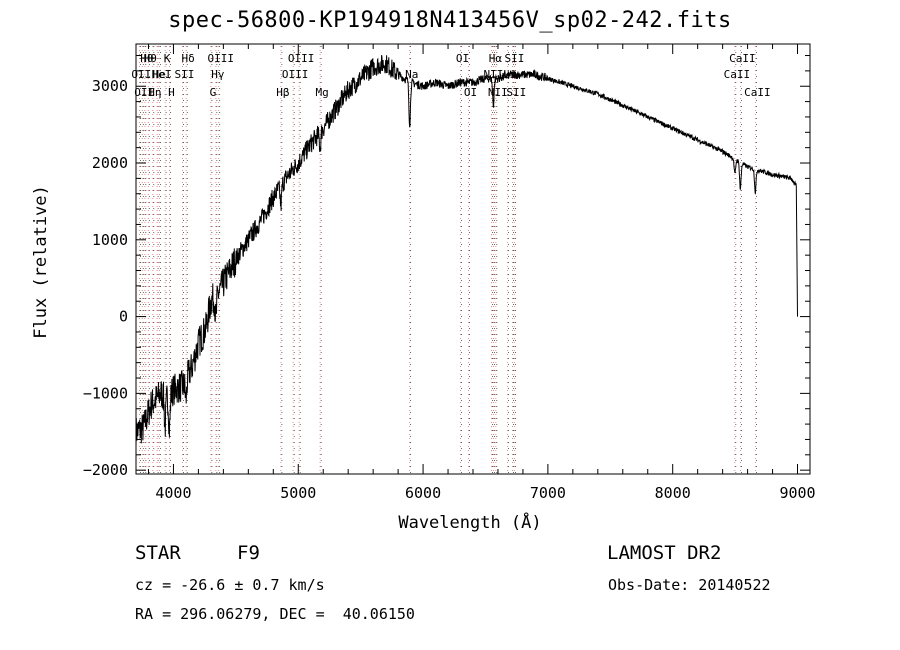  Describe the element at coordinates (509, 74) in the screenshot. I see `line-marker-label: Li` at that location.